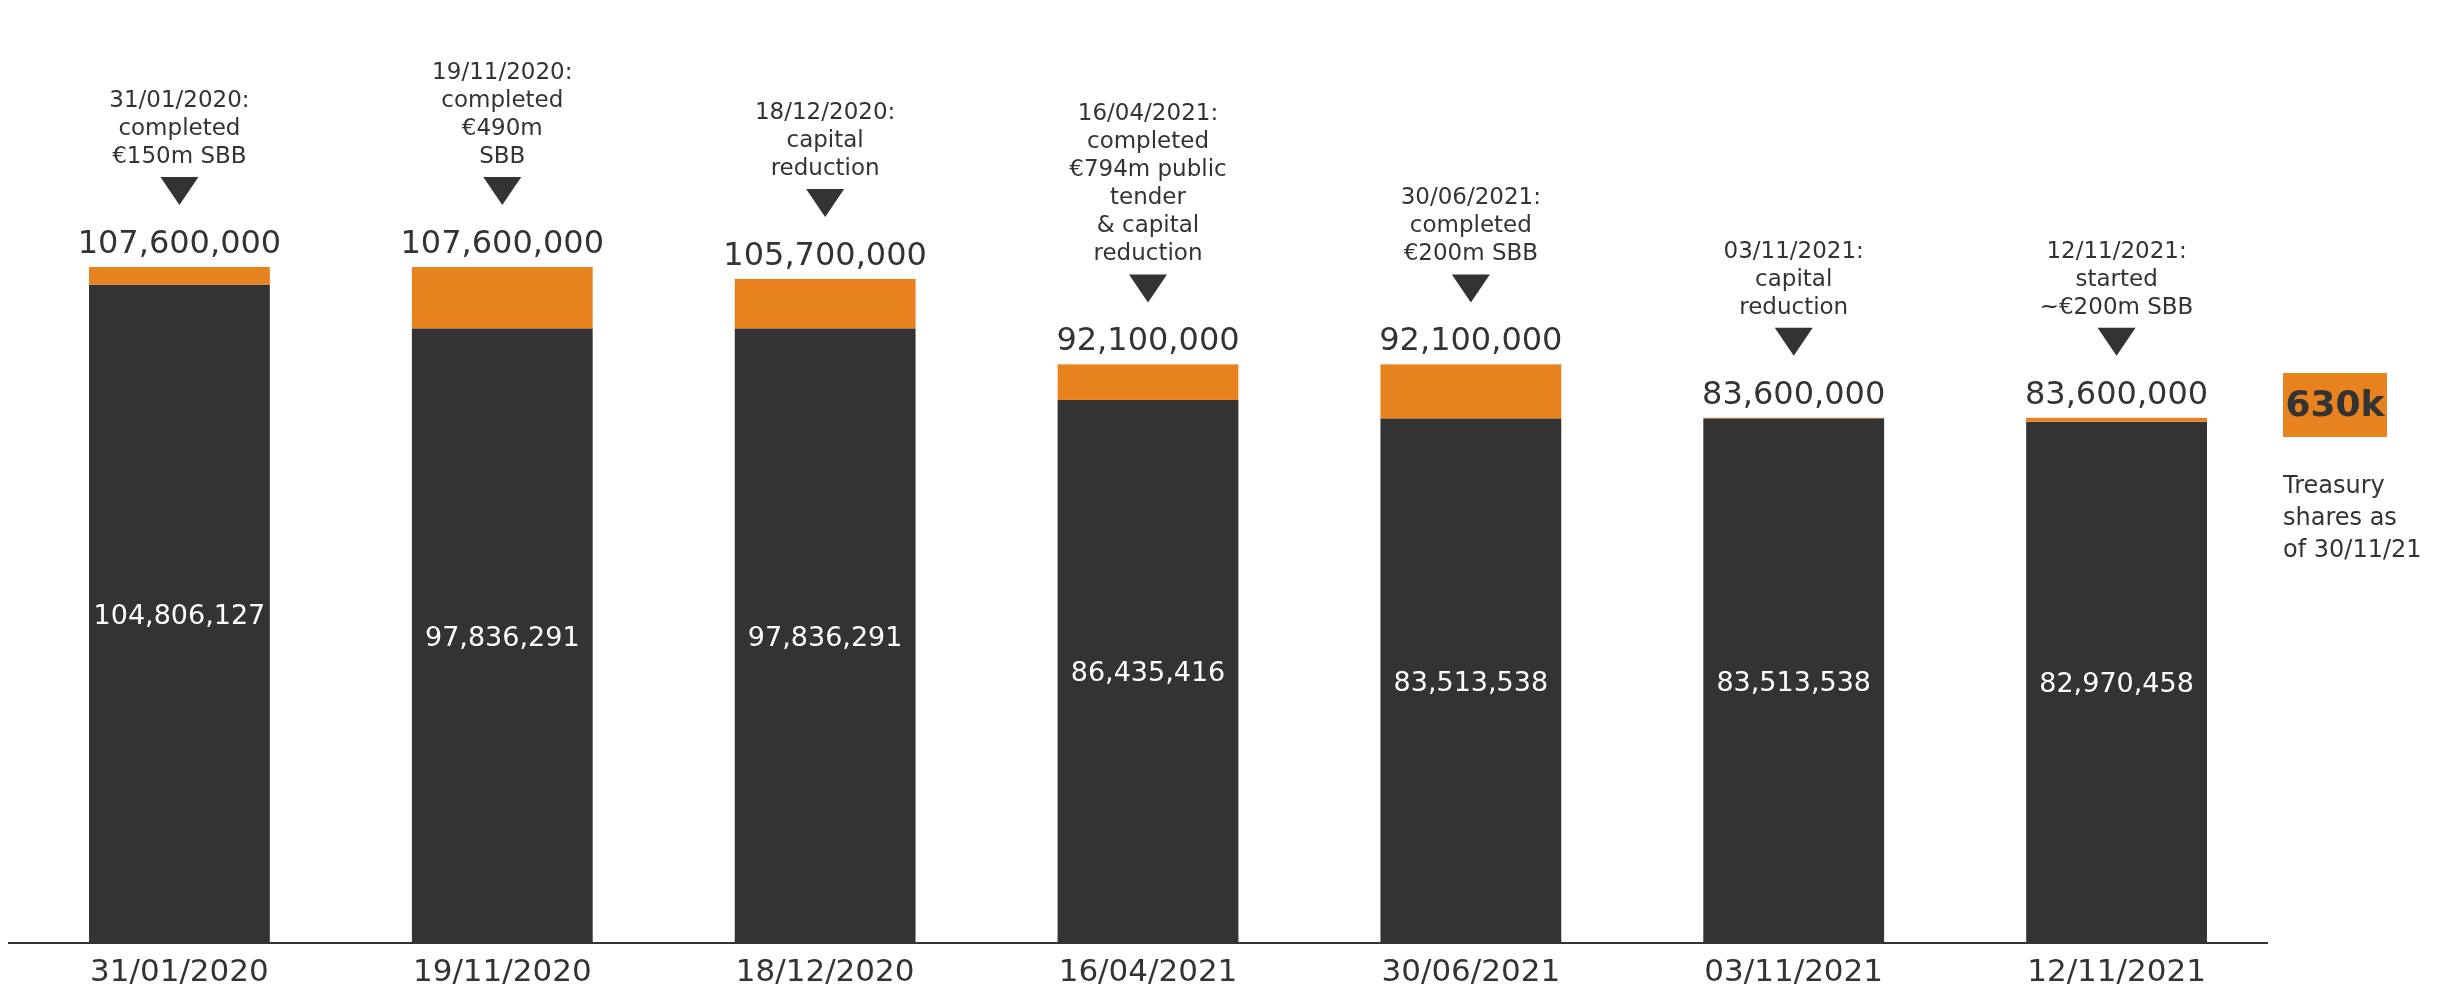 The width and height of the screenshot is (2442, 988). What do you see at coordinates (2116, 970) in the screenshot?
I see `x-tick-label: 12/11/2021` at bounding box center [2116, 970].